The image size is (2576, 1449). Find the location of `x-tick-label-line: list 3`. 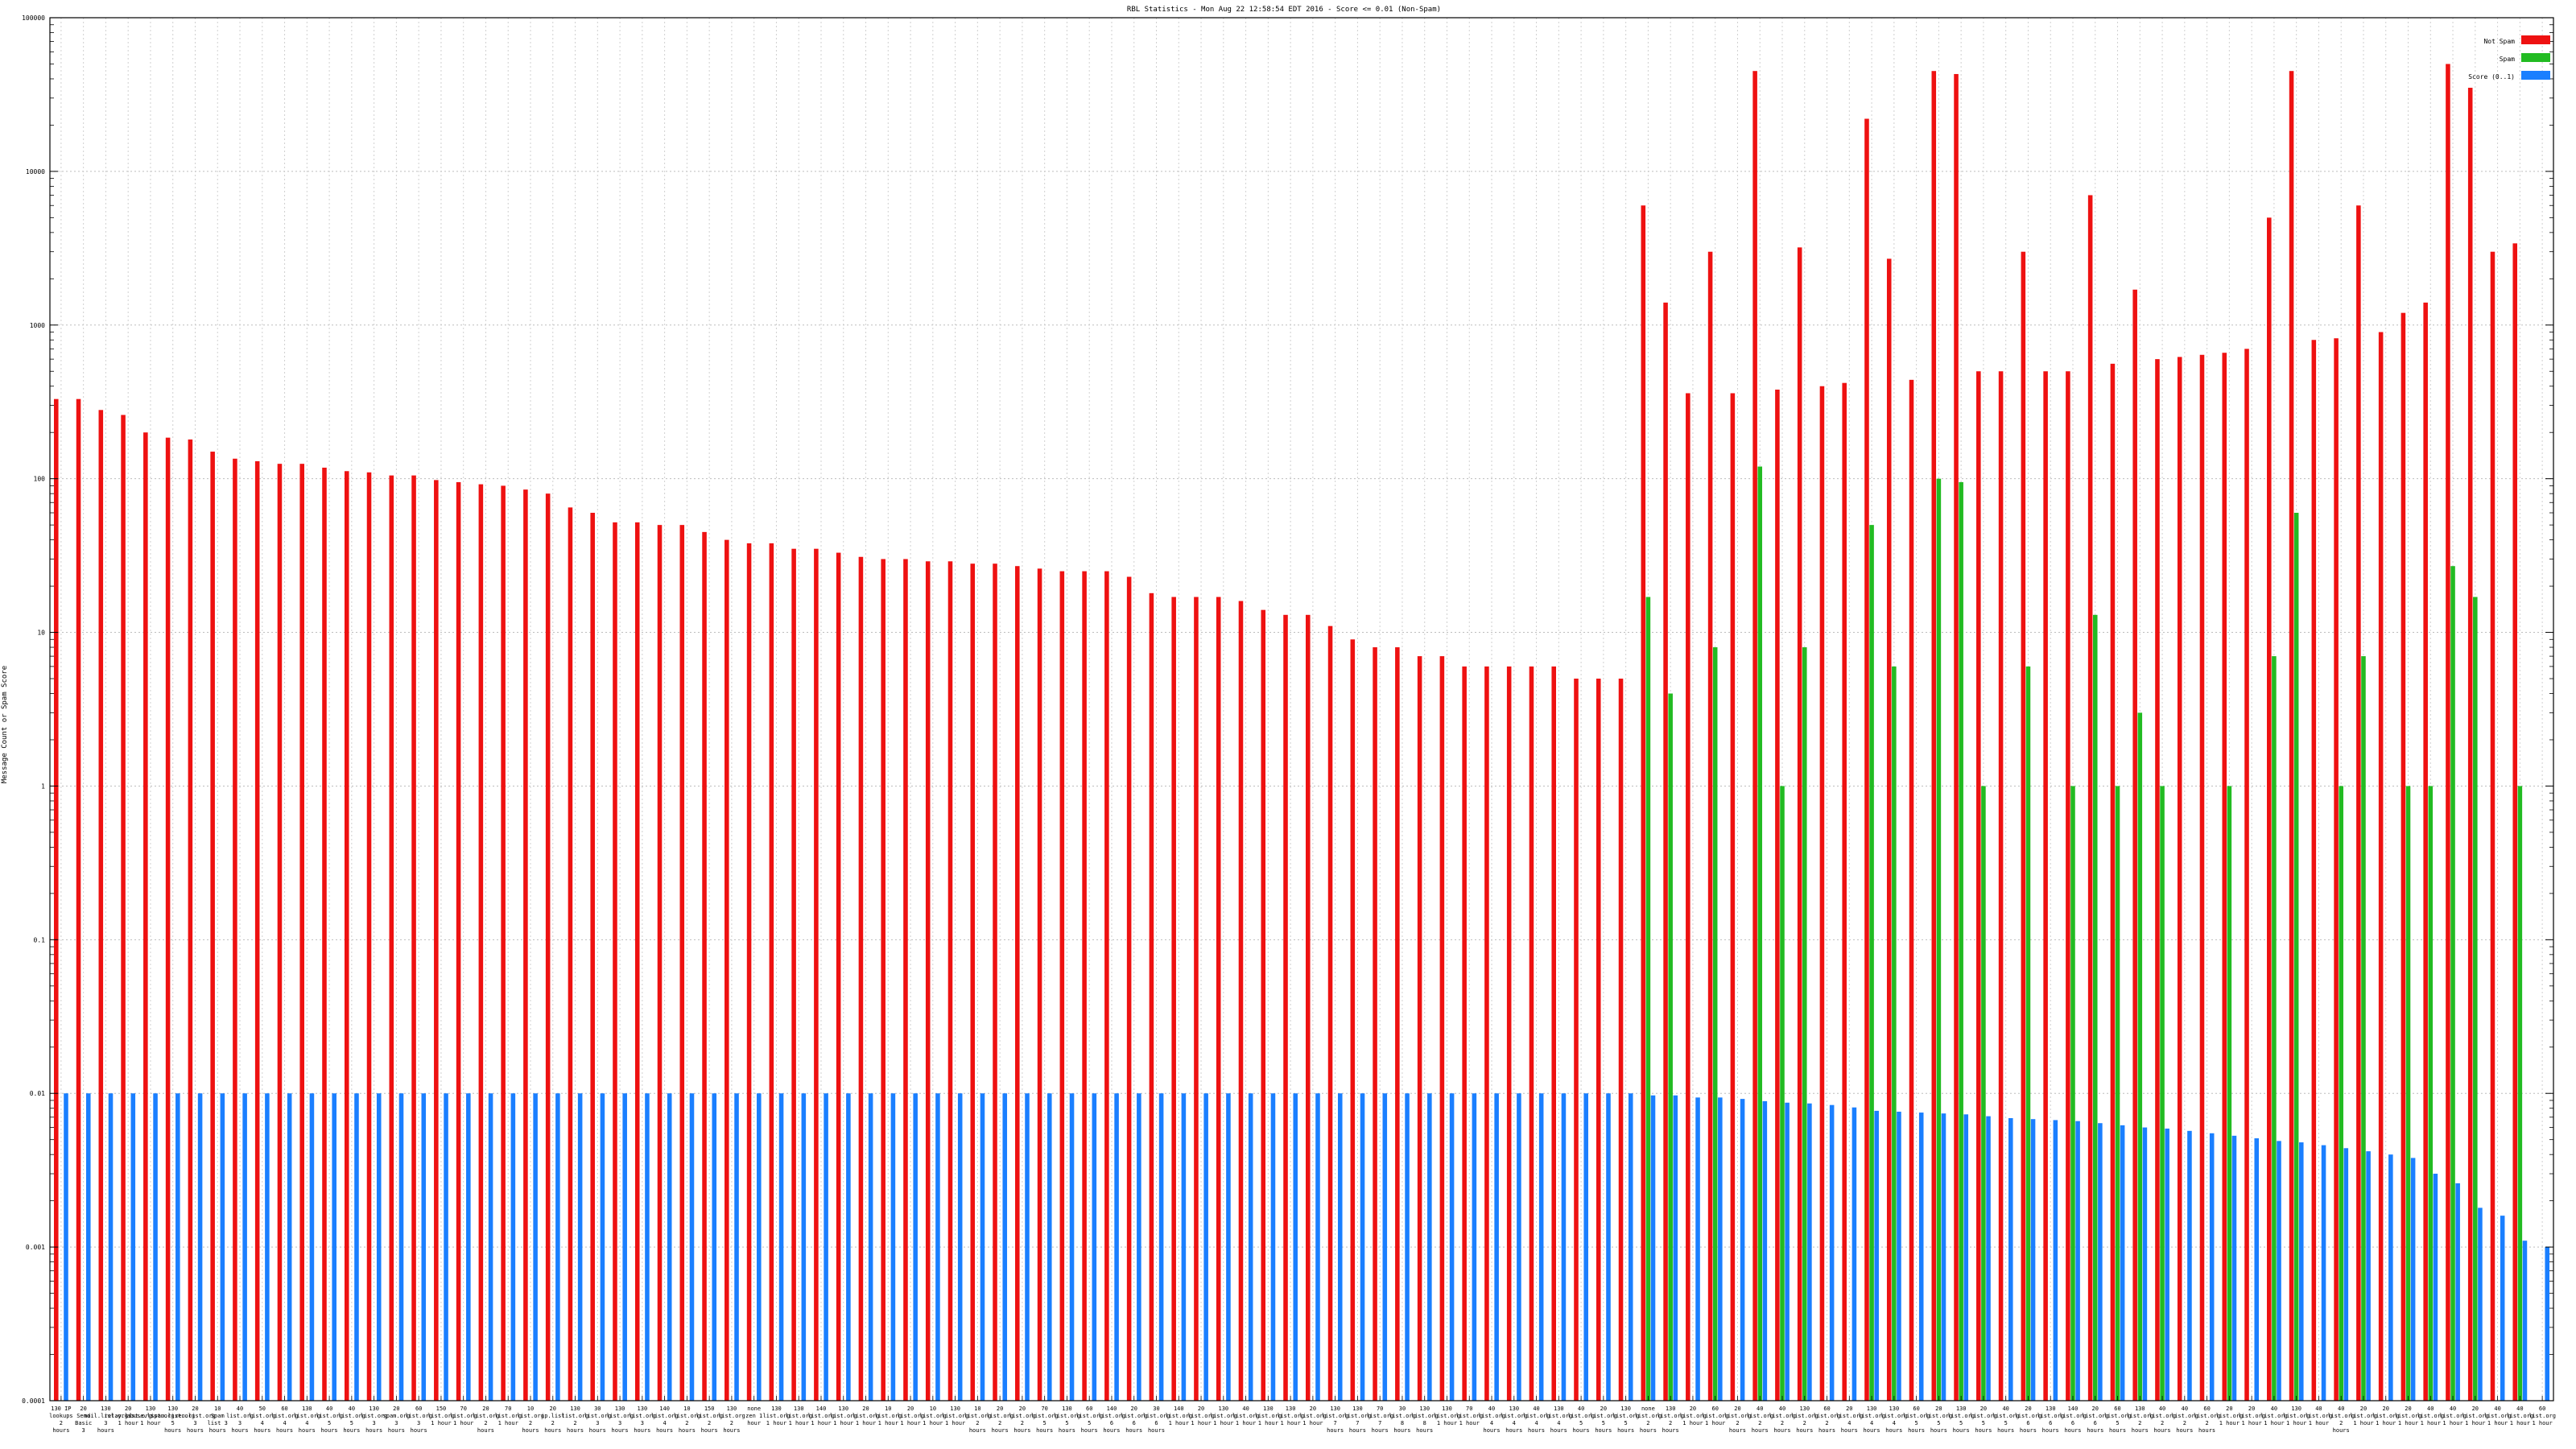

x-tick-label-line: list 3 is located at coordinates (218, 1423).